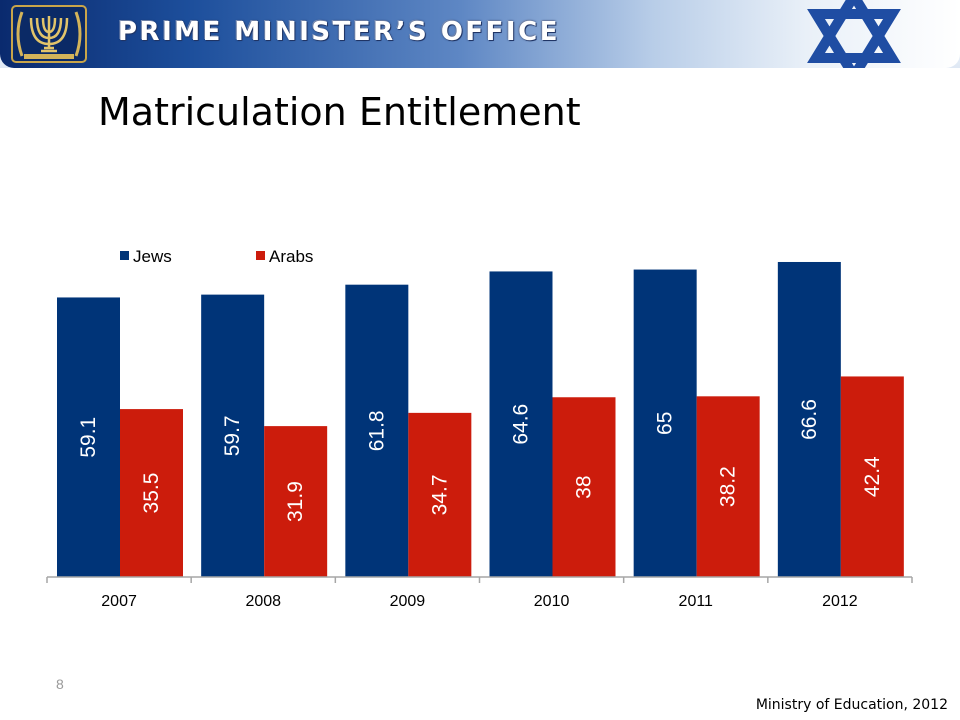 The image size is (960, 720). What do you see at coordinates (49, 34) in the screenshot?
I see `menorah-emblem-icon` at bounding box center [49, 34].